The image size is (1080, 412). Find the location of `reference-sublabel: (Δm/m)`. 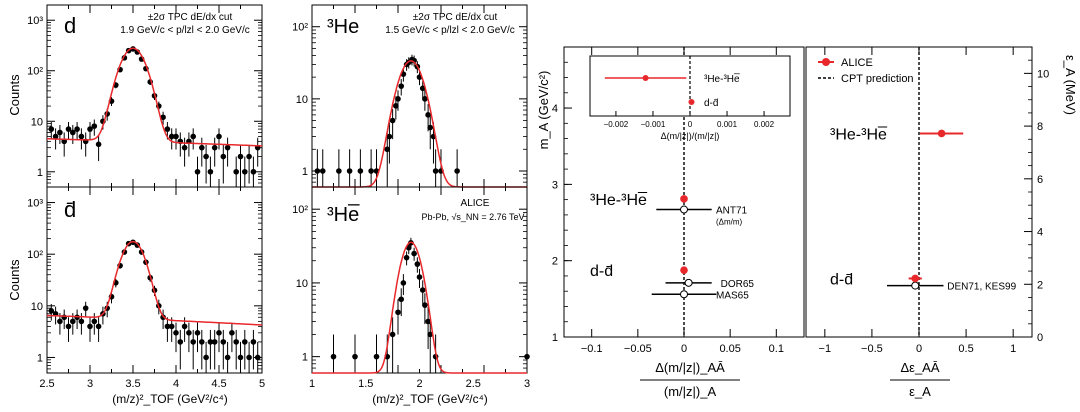

reference-sublabel: (Δm/m) is located at coordinates (729, 222).